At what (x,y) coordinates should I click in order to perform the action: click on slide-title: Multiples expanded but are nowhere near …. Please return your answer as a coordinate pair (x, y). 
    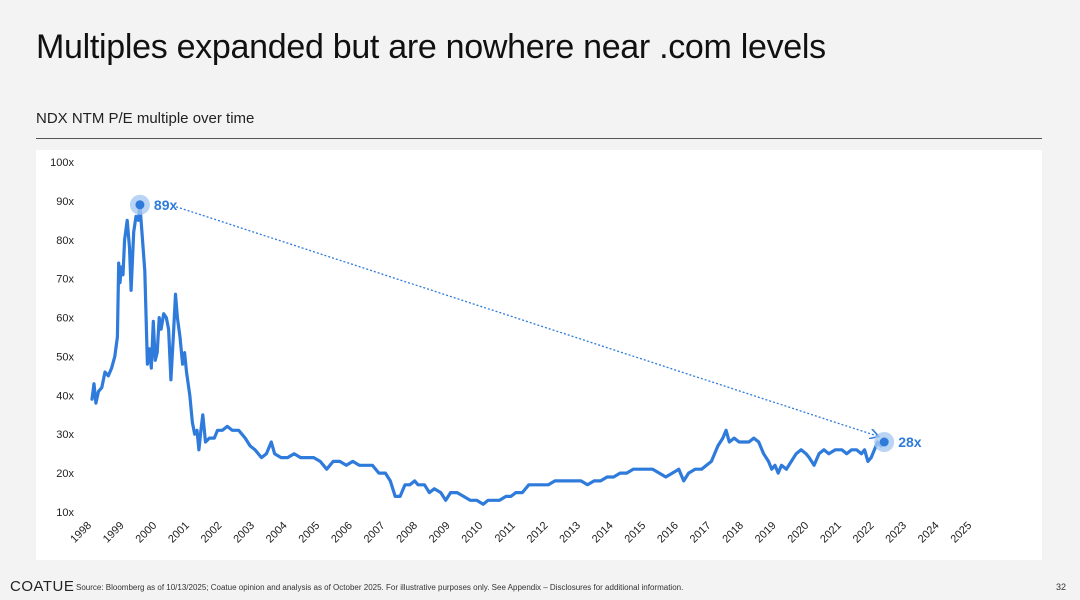
    Looking at the image, I should click on (431, 47).